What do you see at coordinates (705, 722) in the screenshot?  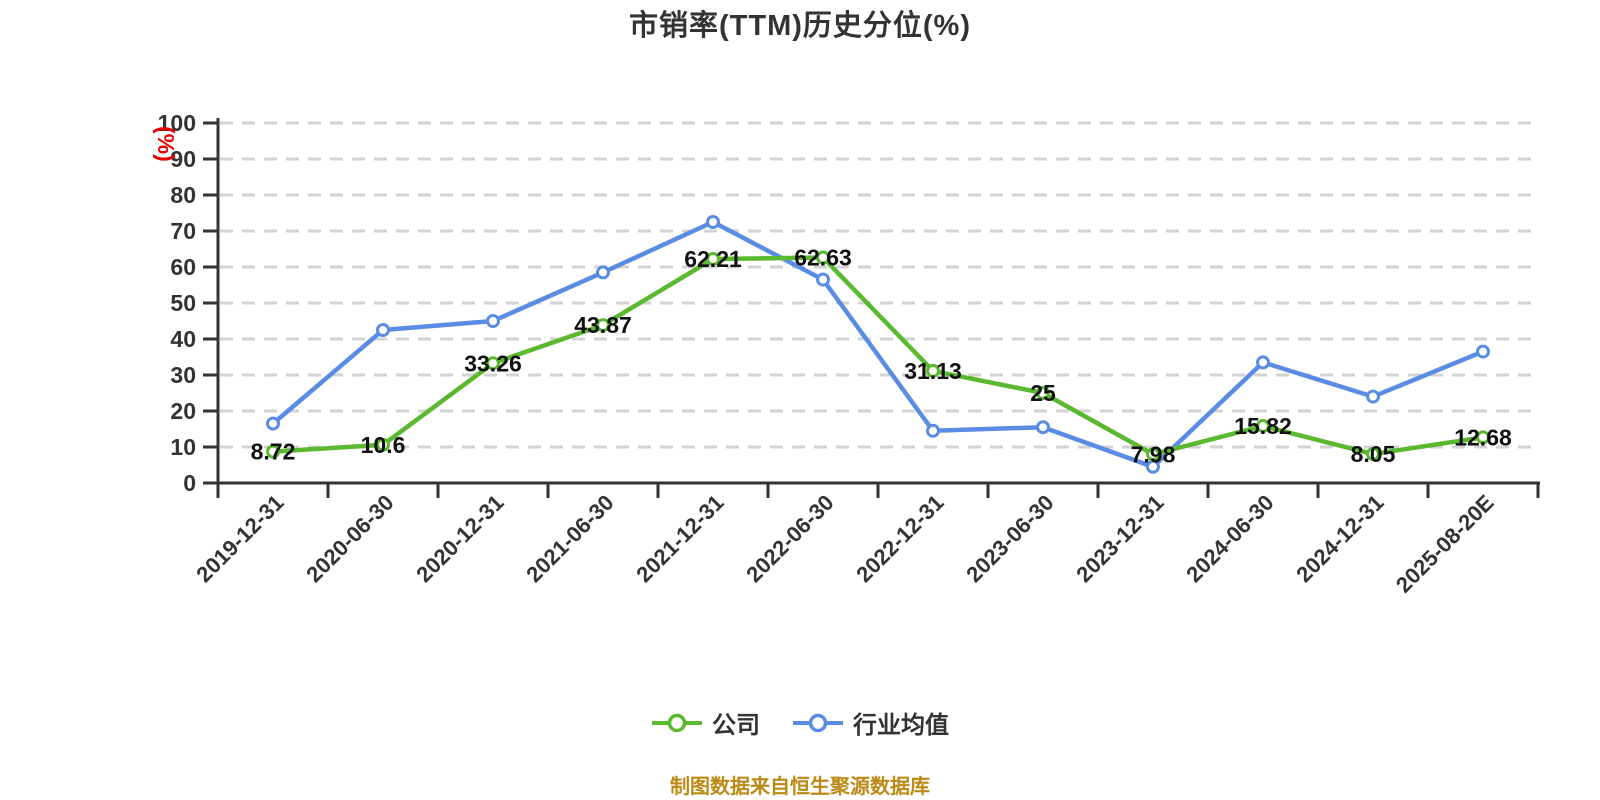 I see `legend-item-company: 公司` at bounding box center [705, 722].